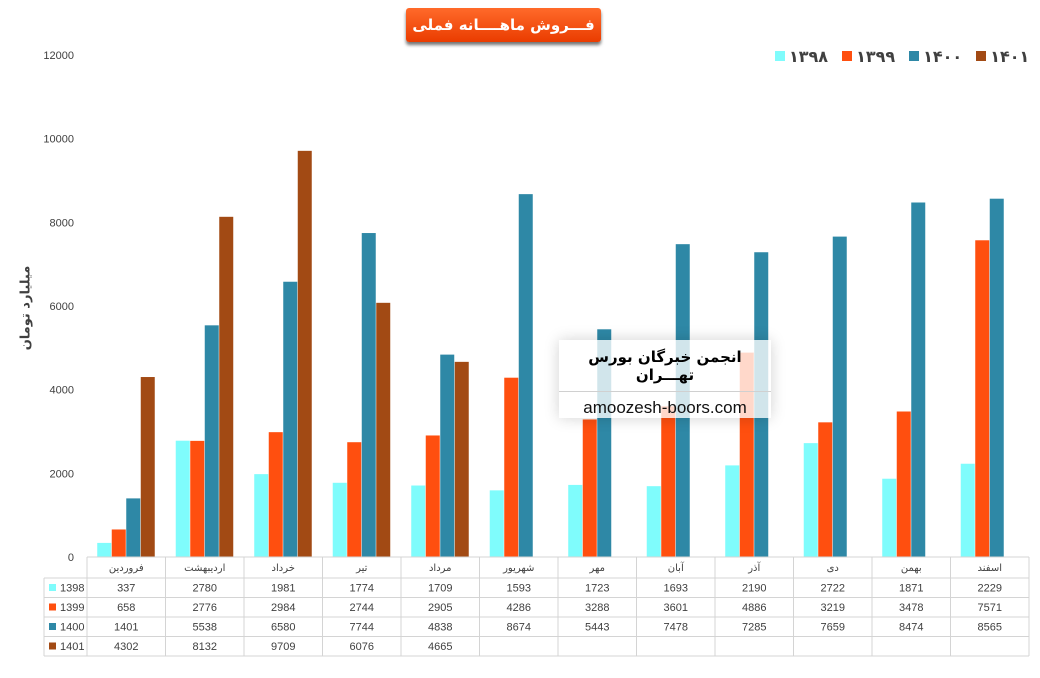 The height and width of the screenshot is (678, 1040). I want to click on table-cell-value: 3288, so click(597, 608).